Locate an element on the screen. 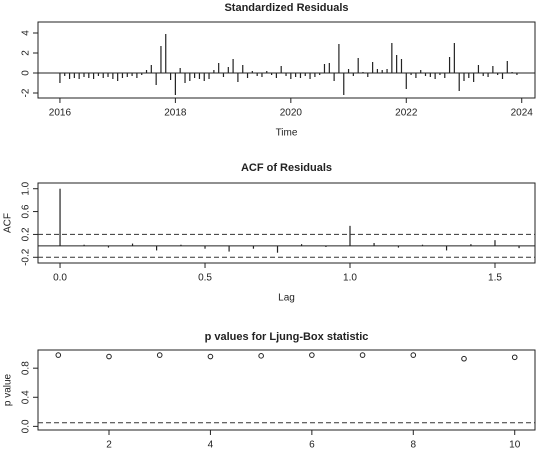 Image resolution: width=550 pixels, height=460 pixels. x-tick-label: 0.5 is located at coordinates (205, 278).